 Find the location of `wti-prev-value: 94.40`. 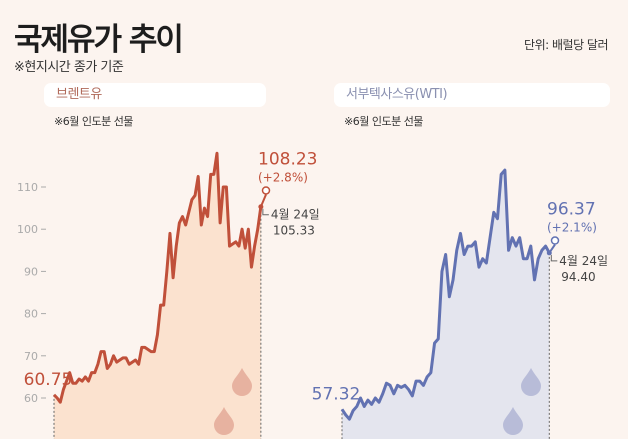

wti-prev-value: 94.40 is located at coordinates (578, 277).